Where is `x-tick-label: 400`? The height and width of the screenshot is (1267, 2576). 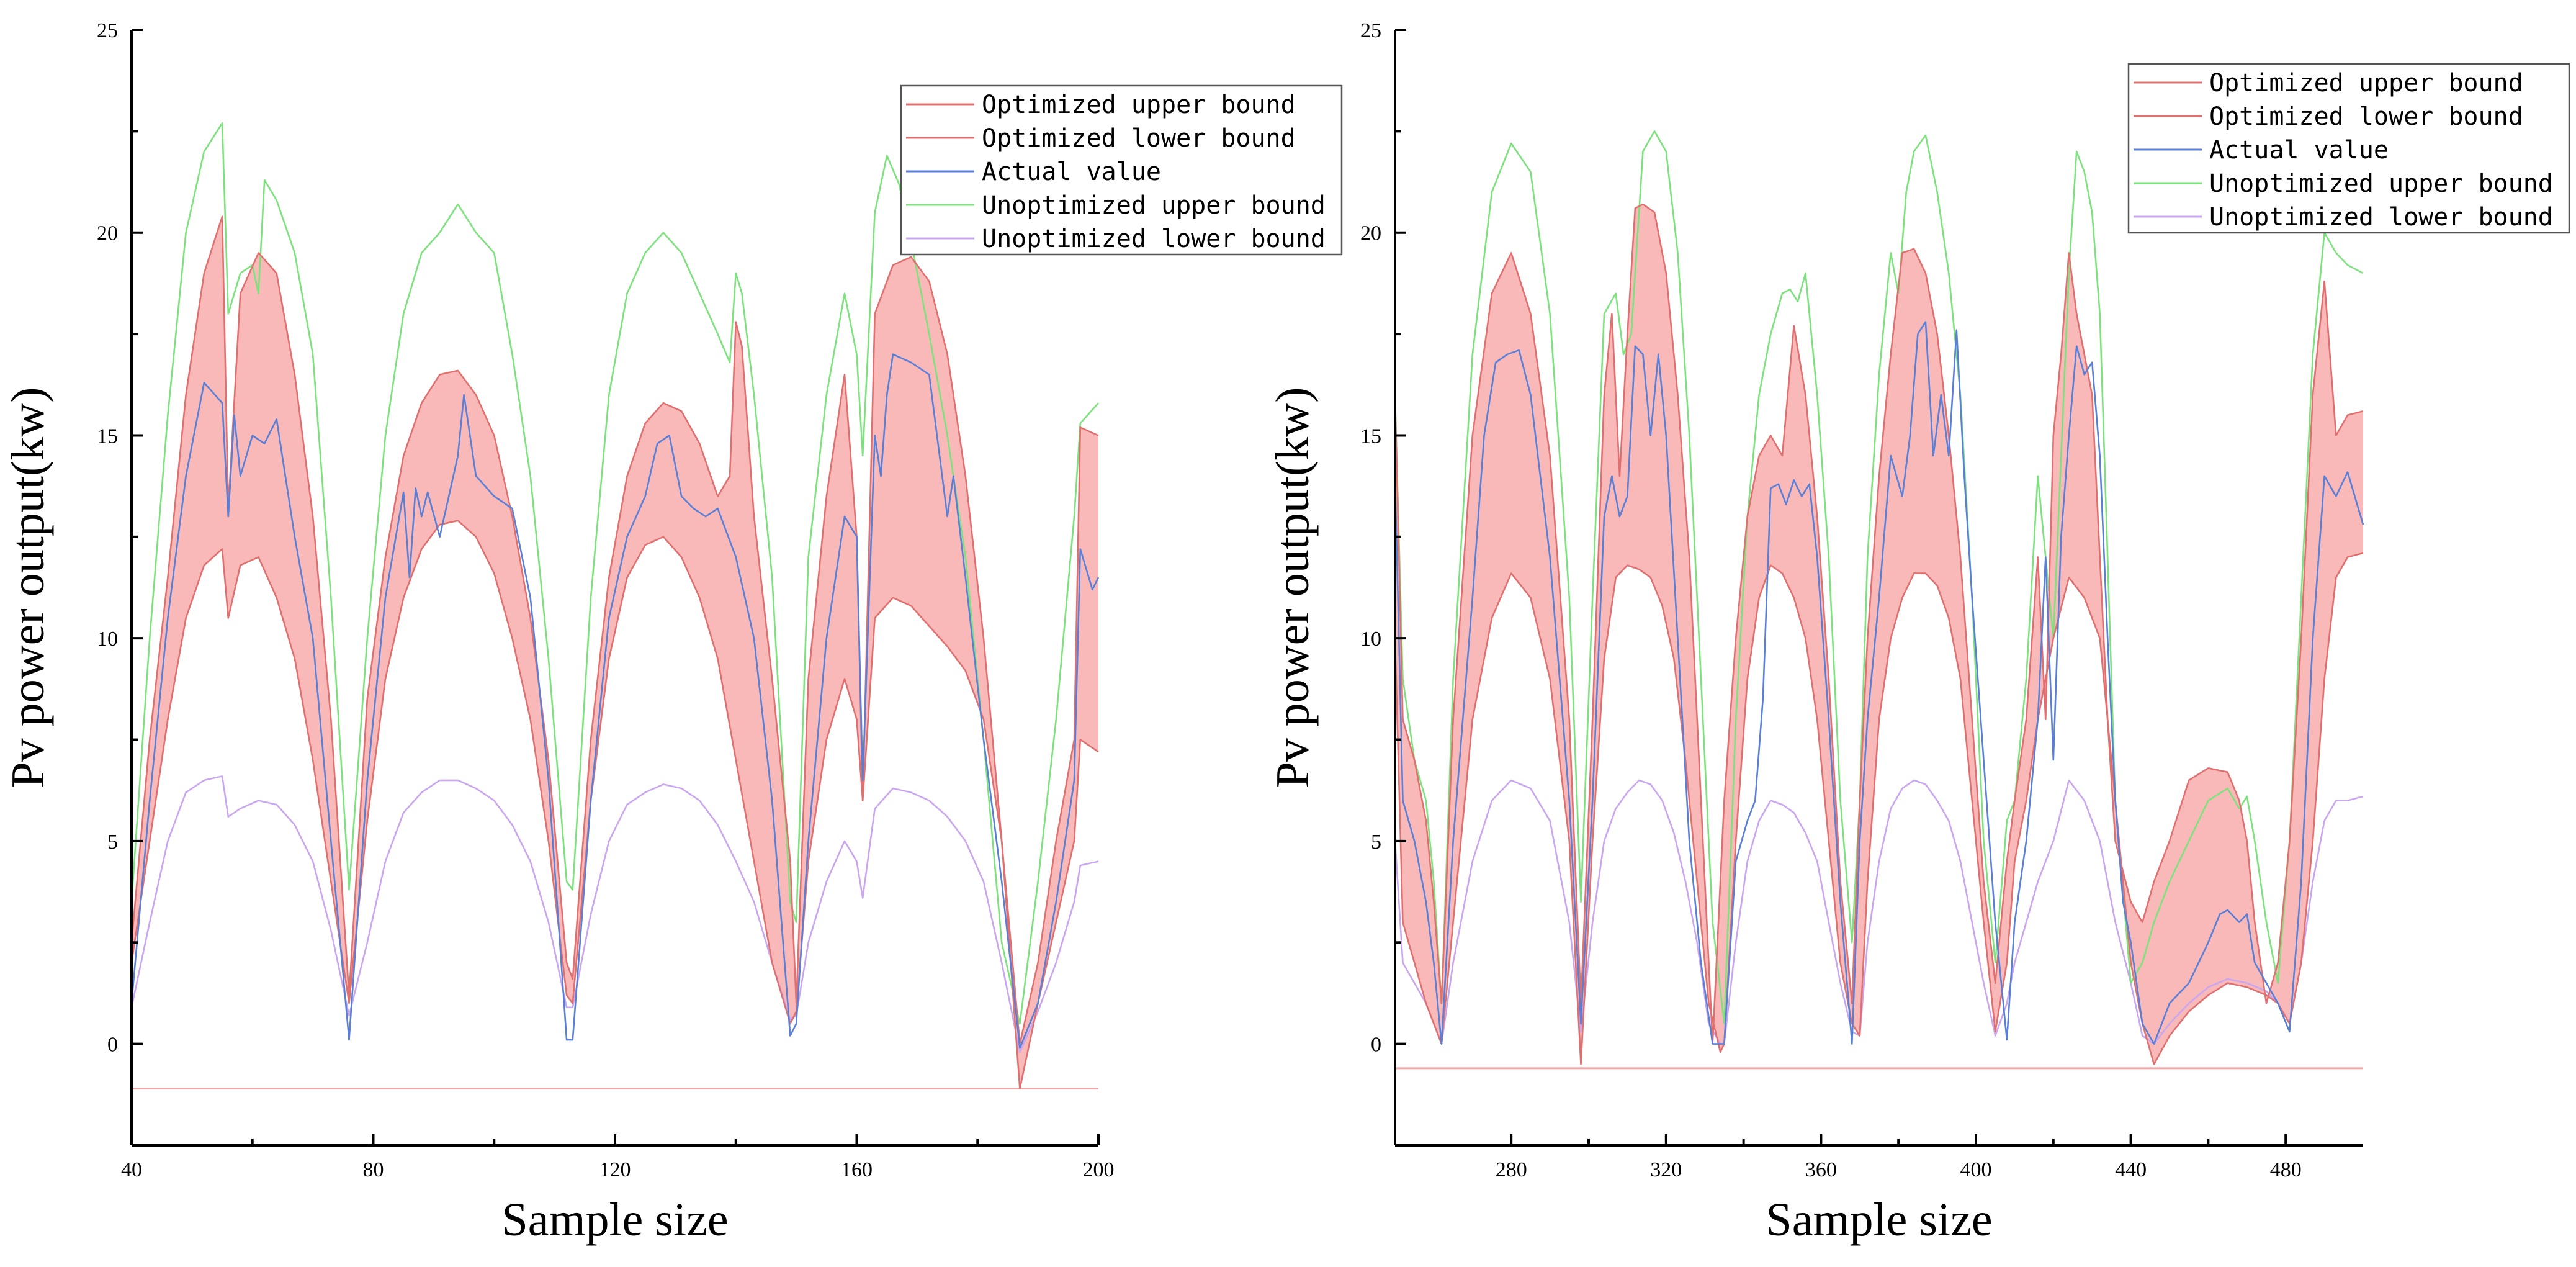 x-tick-label: 400 is located at coordinates (1976, 1169).